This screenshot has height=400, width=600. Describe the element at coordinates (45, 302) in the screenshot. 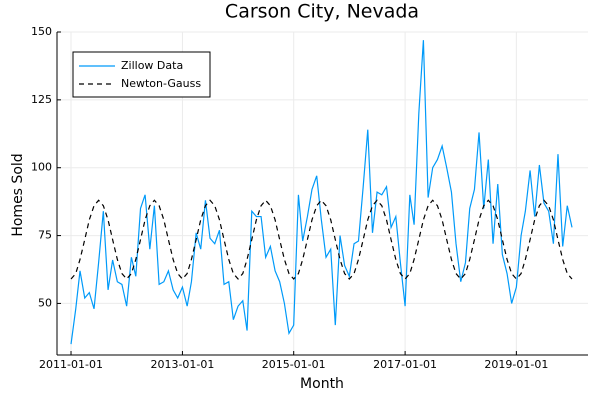

I see `y-tick-label: 50` at that location.